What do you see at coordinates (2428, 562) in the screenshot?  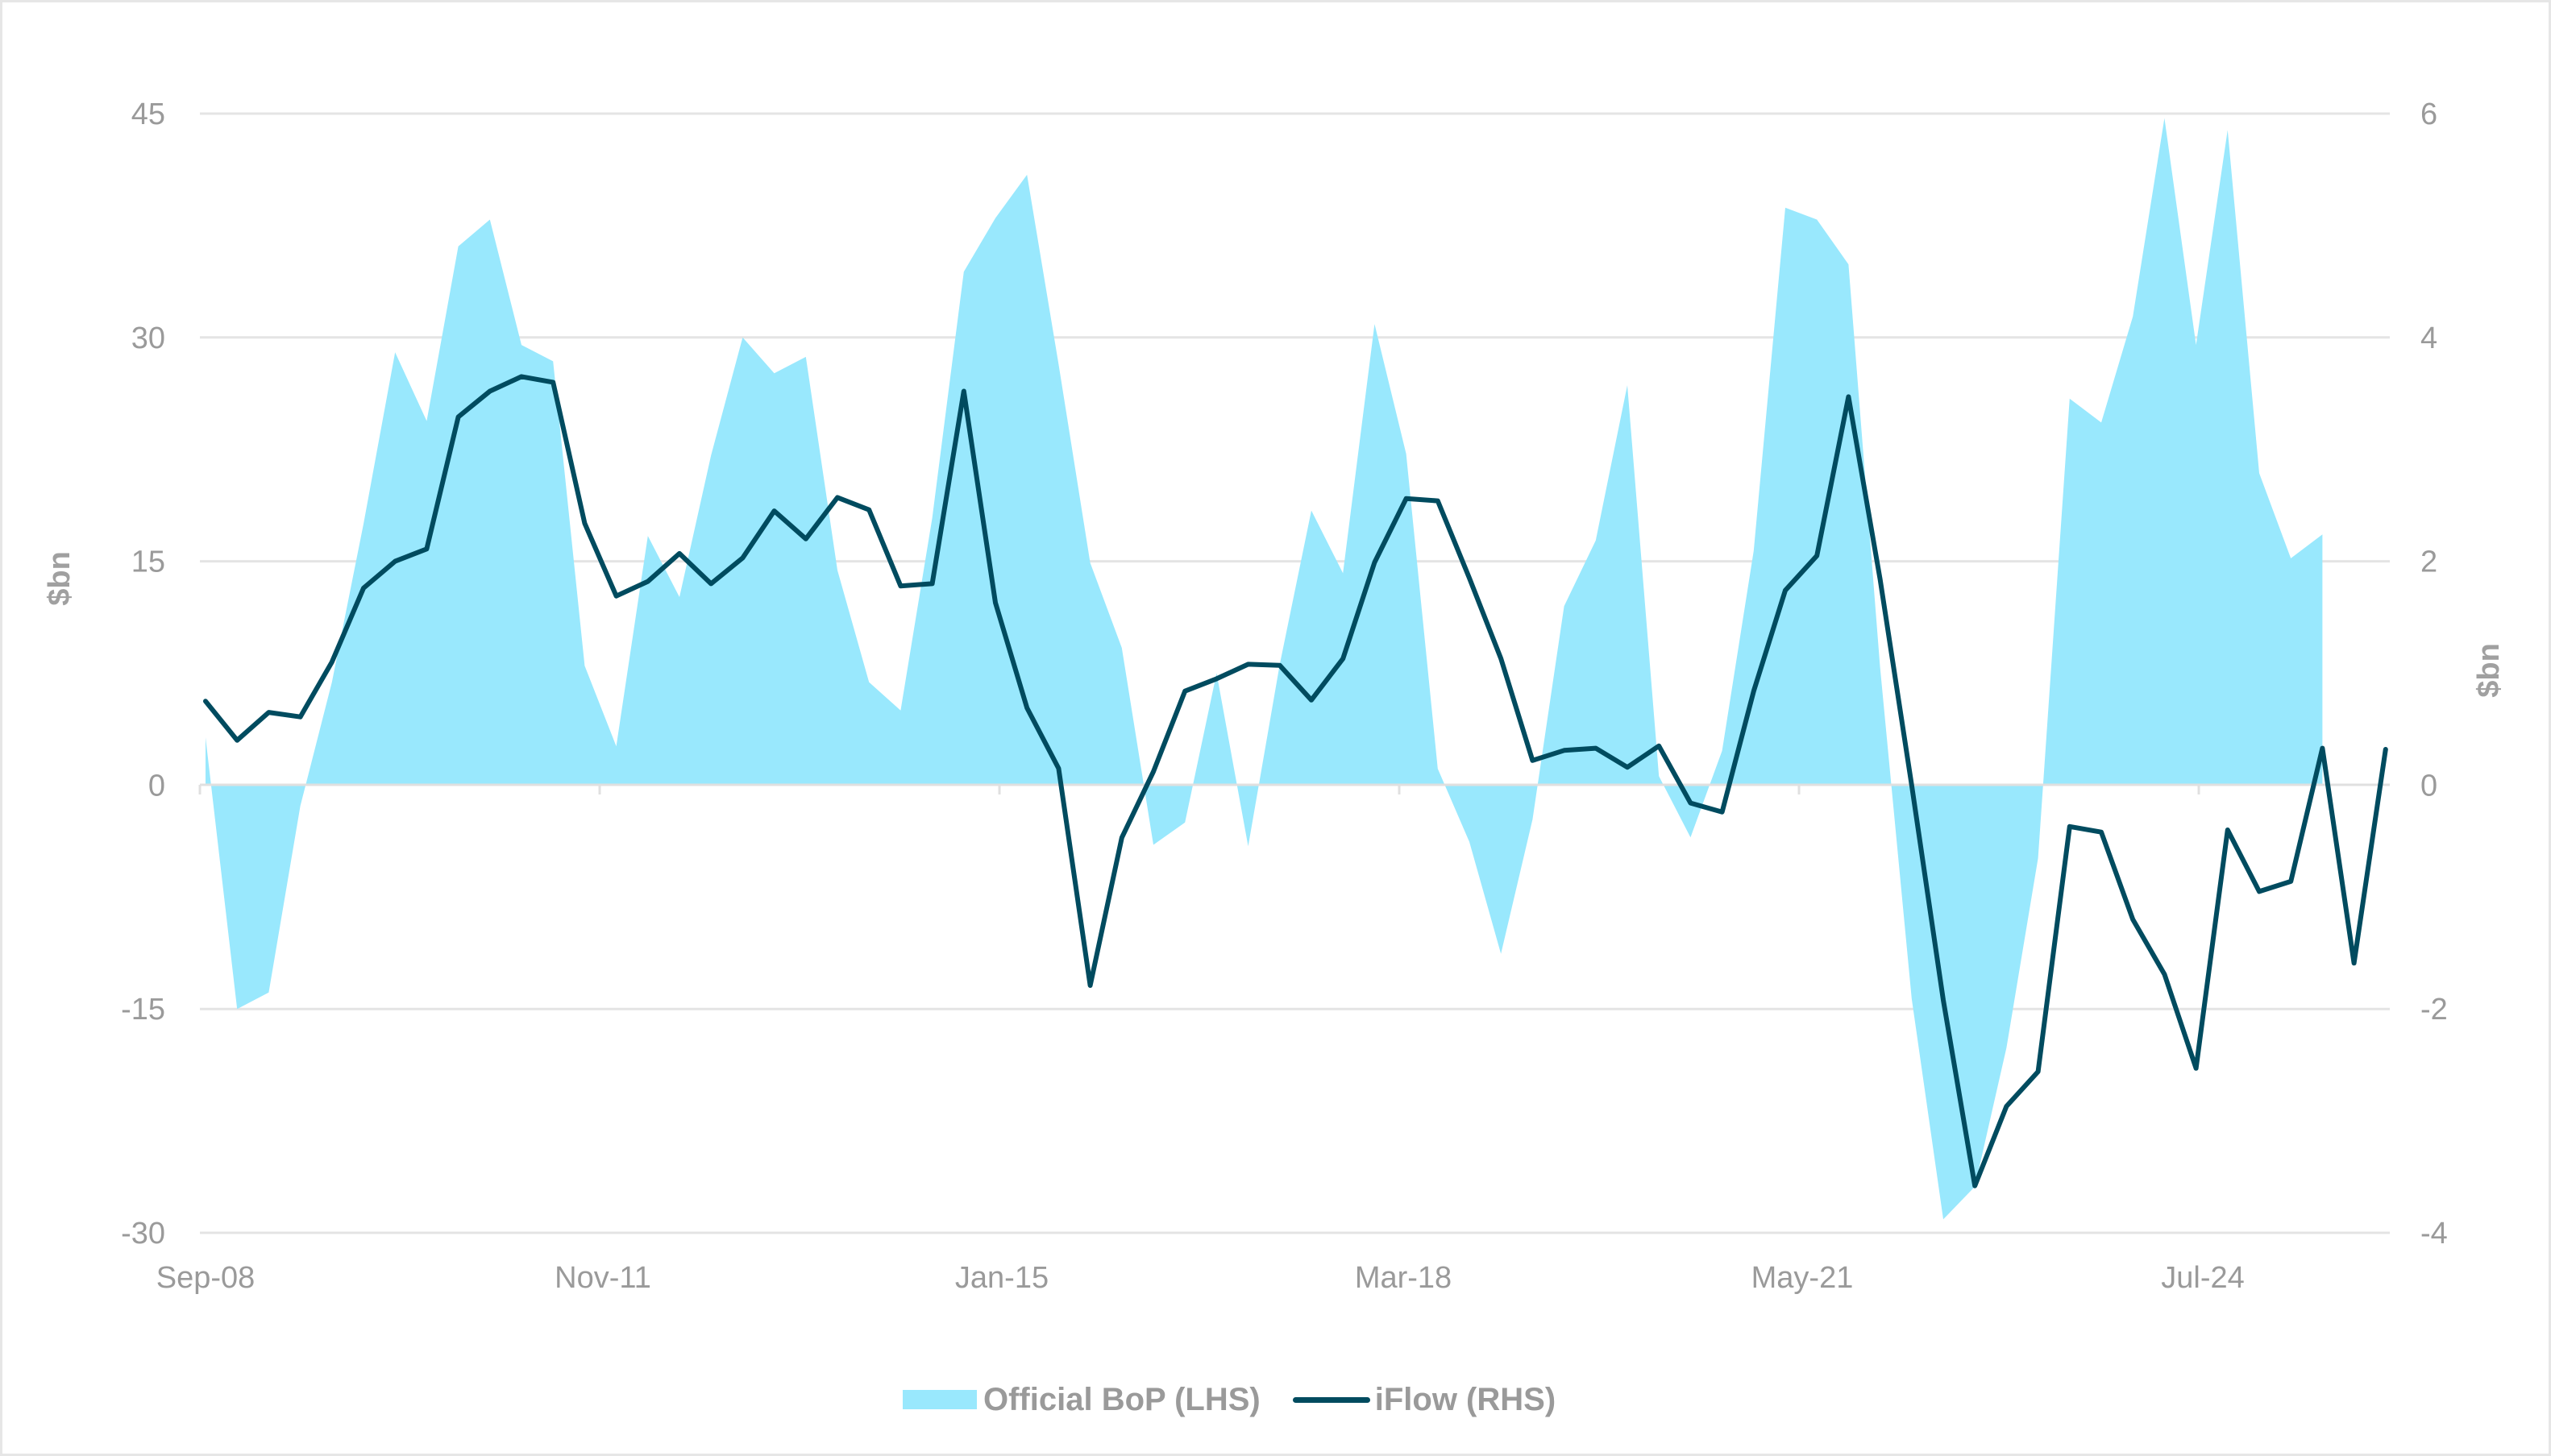 I see `y-tick-label-right: 2` at bounding box center [2428, 562].